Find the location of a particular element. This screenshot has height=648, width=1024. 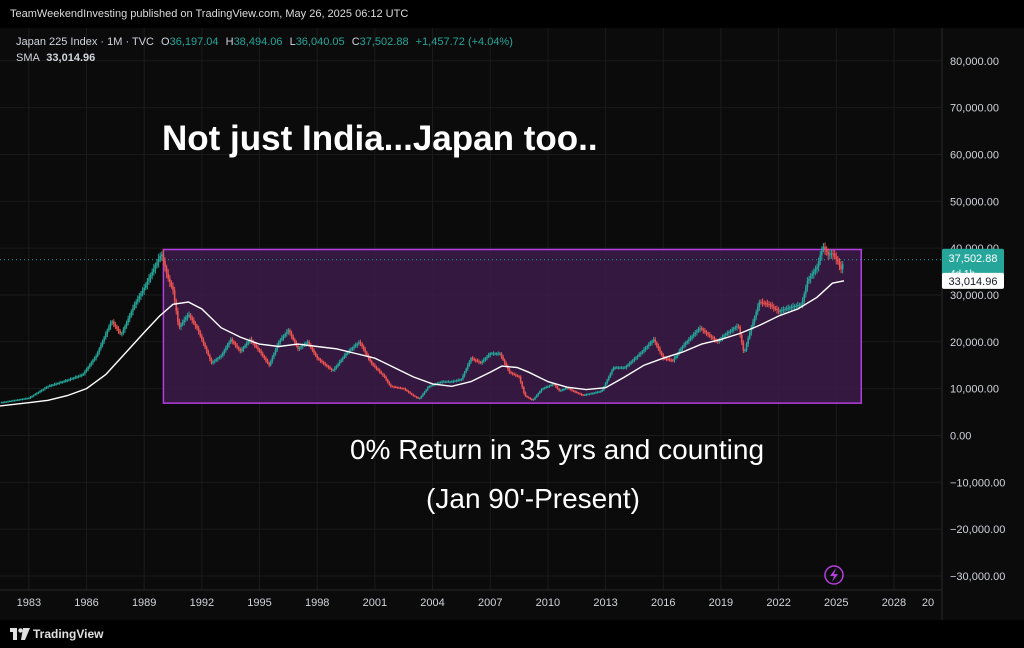

time-tick-label: 20 is located at coordinates (928, 603).